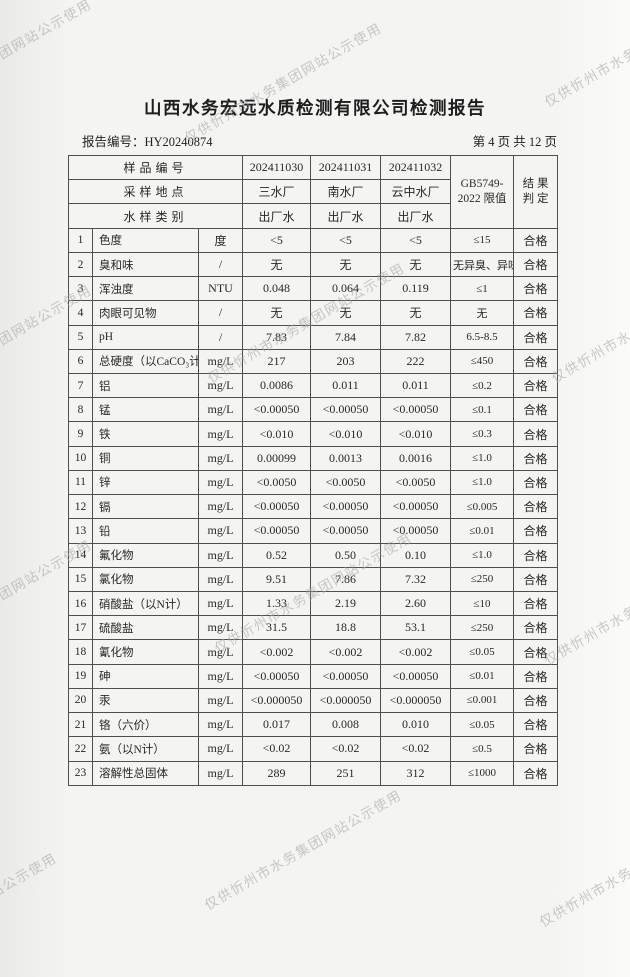 This screenshot has height=977, width=630. What do you see at coordinates (80, 385) in the screenshot?
I see `row-number-cell: 7` at bounding box center [80, 385].